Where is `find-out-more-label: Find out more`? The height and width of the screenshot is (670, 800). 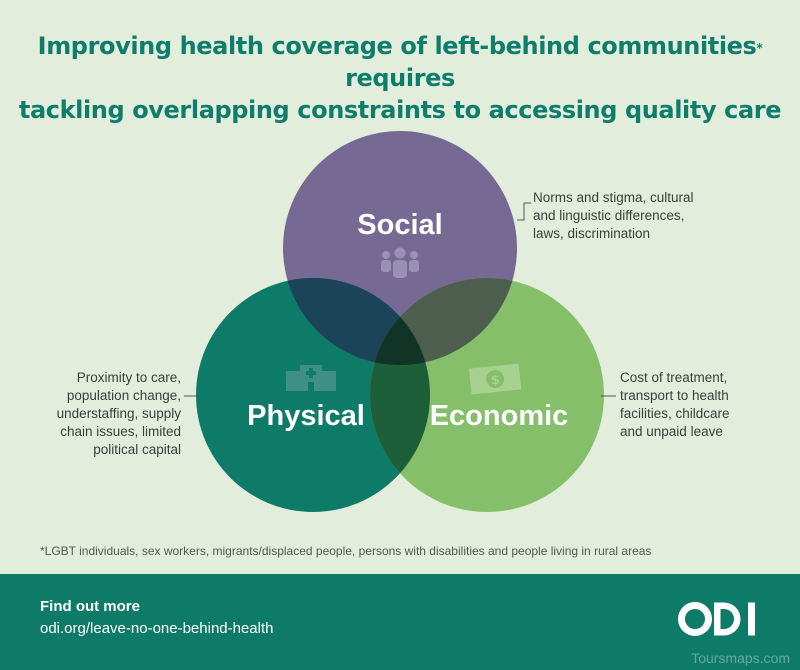 find-out-more-label: Find out more is located at coordinates (90, 606).